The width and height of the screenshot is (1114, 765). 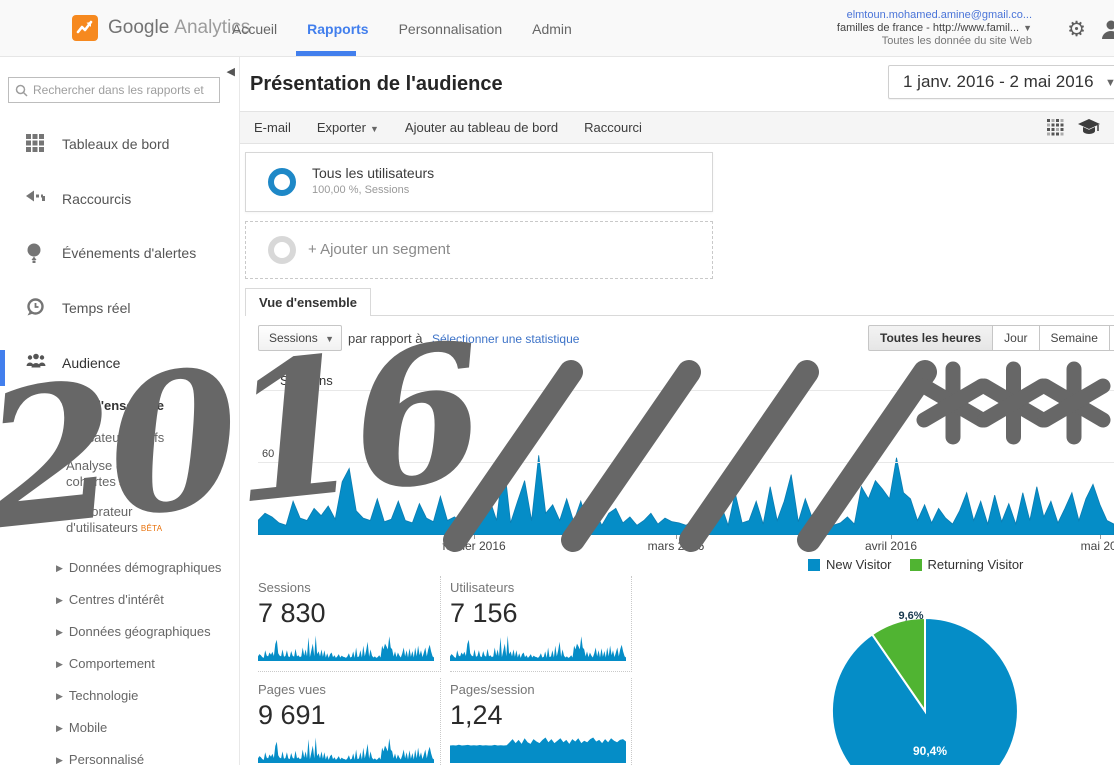 I want to click on sidebar-search, so click(x=114, y=90).